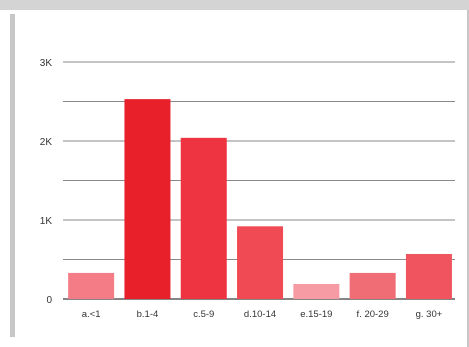  What do you see at coordinates (46, 182) in the screenshot?
I see `y-axis-ticks: 0 1K 2K 3K` at bounding box center [46, 182].